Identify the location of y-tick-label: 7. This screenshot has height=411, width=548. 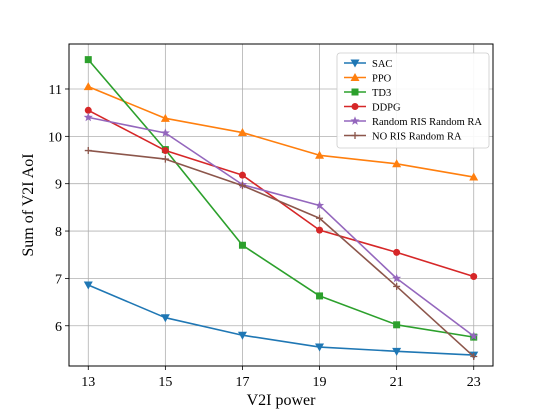
(58, 279).